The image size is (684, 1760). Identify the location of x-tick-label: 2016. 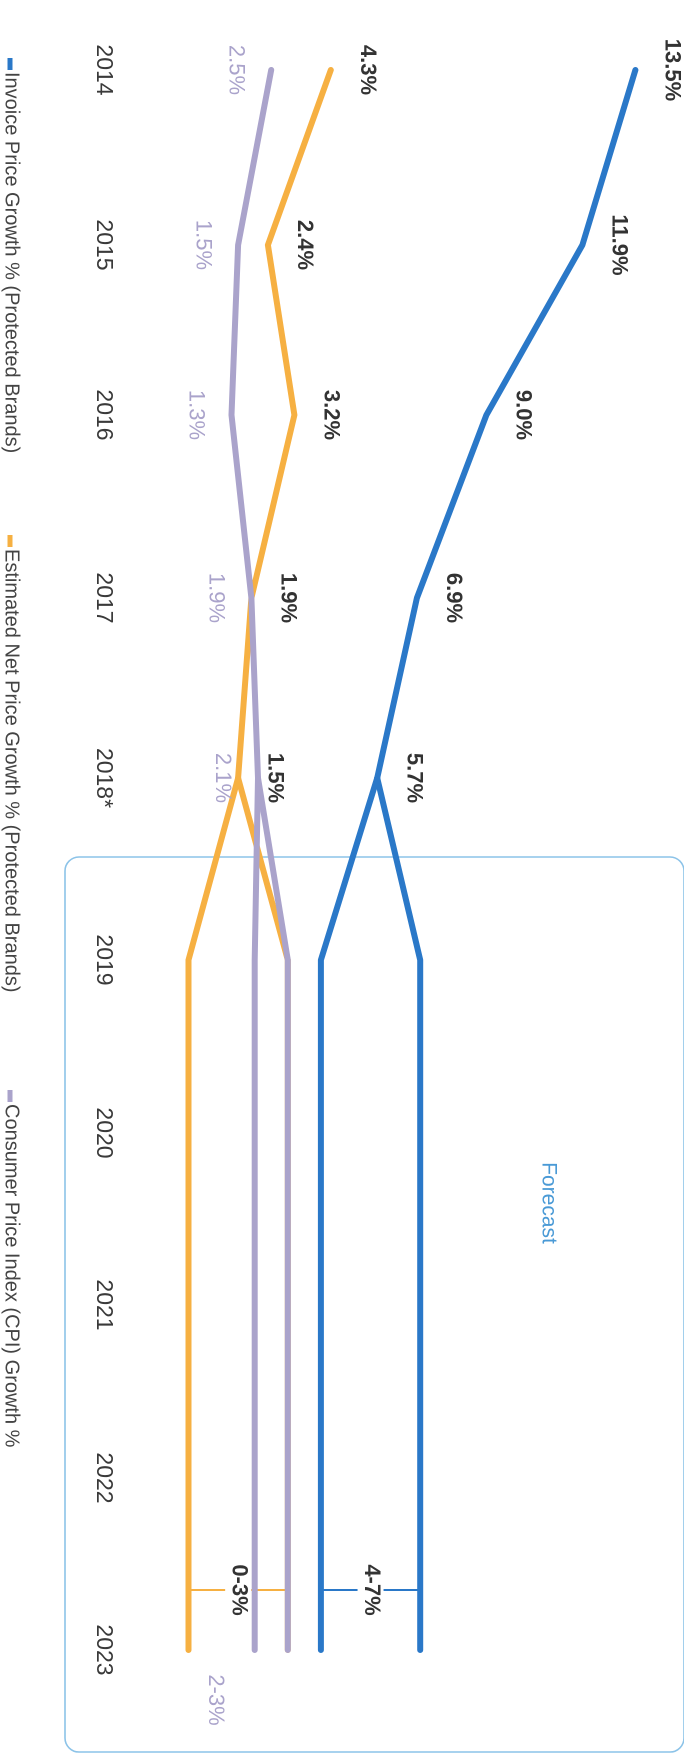
(105, 414).